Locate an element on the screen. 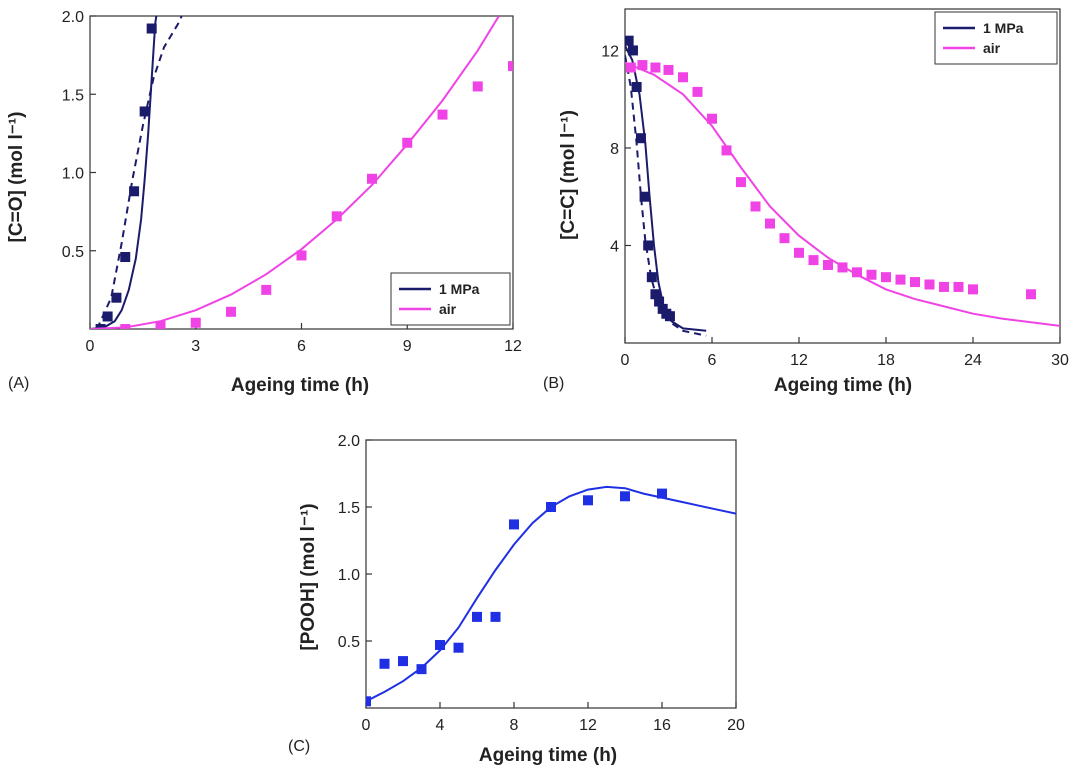 The height and width of the screenshot is (770, 1074). x-tick-label: 9 is located at coordinates (407, 346).